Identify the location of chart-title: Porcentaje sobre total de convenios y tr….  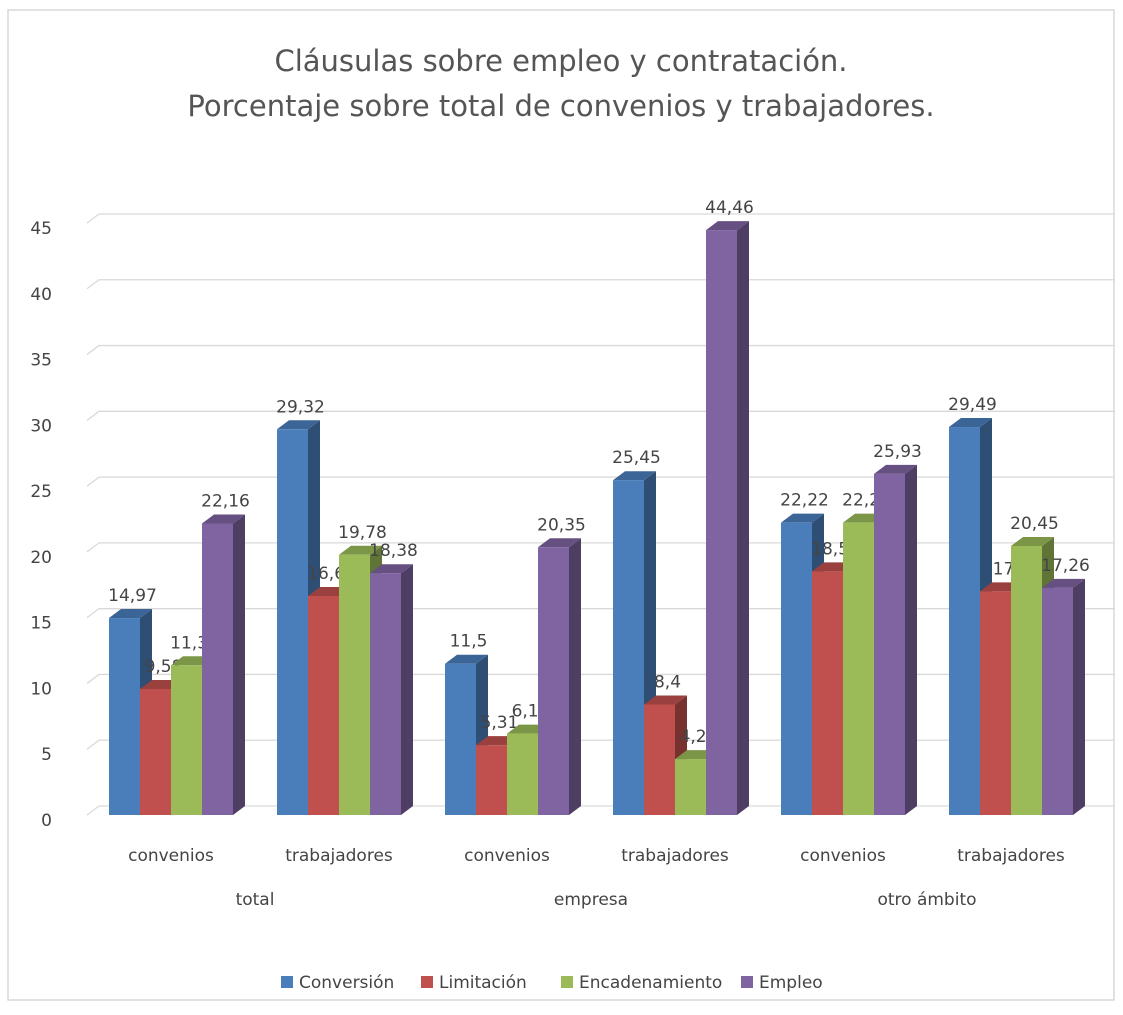
(560, 106).